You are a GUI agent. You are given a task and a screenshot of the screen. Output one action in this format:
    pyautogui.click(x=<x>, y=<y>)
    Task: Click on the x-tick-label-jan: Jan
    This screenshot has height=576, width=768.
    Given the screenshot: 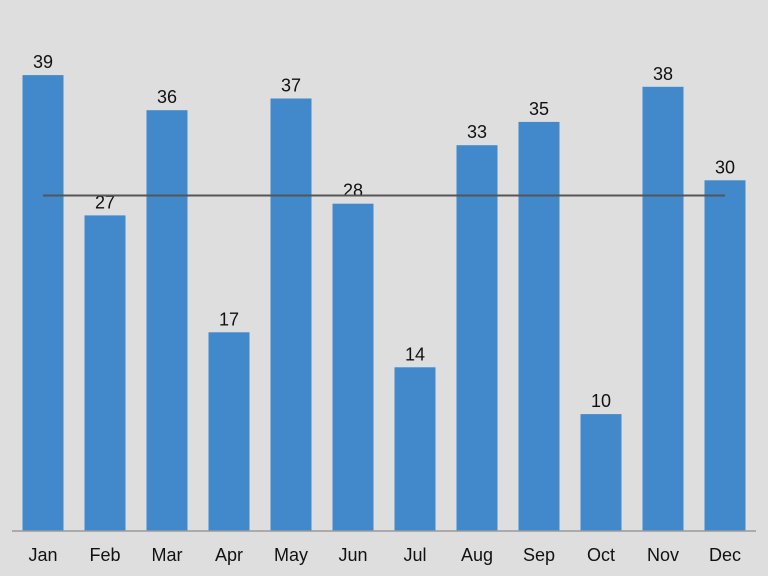 What is the action you would take?
    pyautogui.click(x=42, y=555)
    